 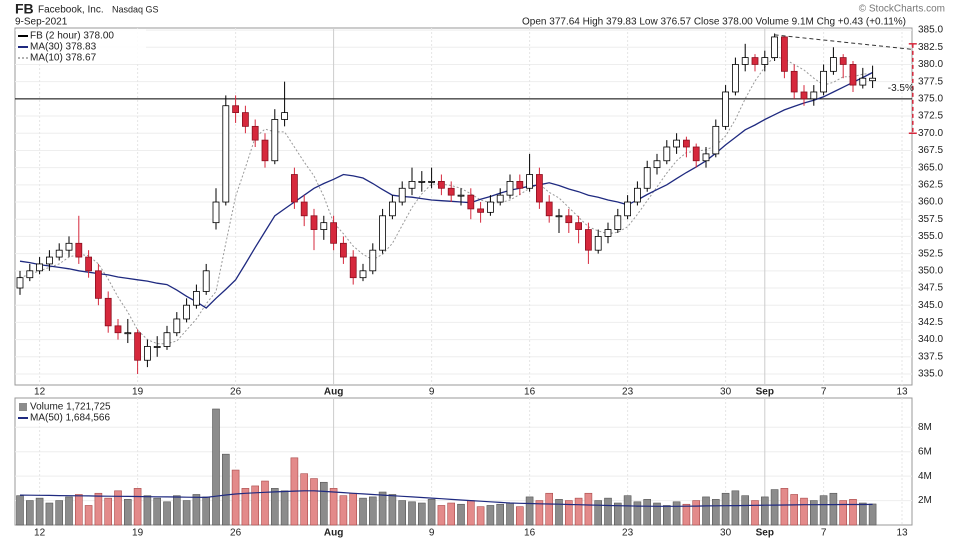 What do you see at coordinates (930, 339) in the screenshot?
I see `y-tick-label: 340.0` at bounding box center [930, 339].